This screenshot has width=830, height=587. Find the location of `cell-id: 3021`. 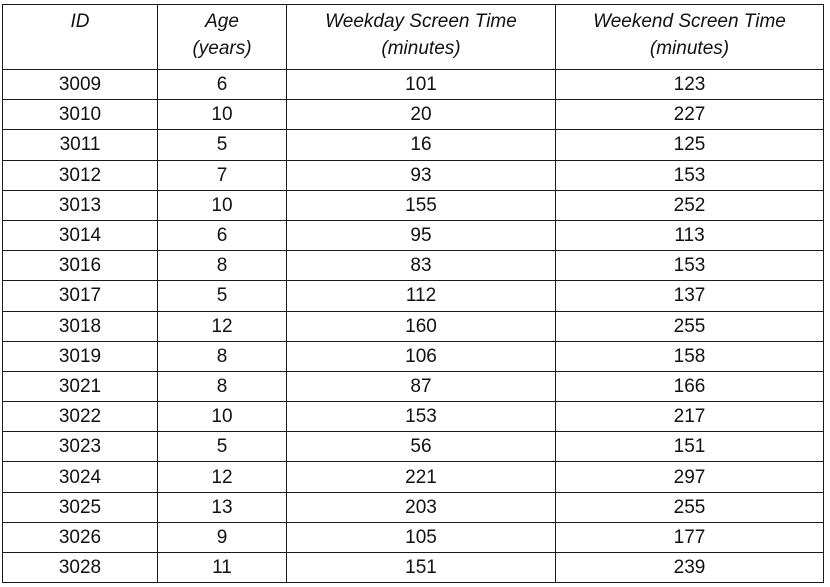

cell-id: 3021 is located at coordinates (80, 386).